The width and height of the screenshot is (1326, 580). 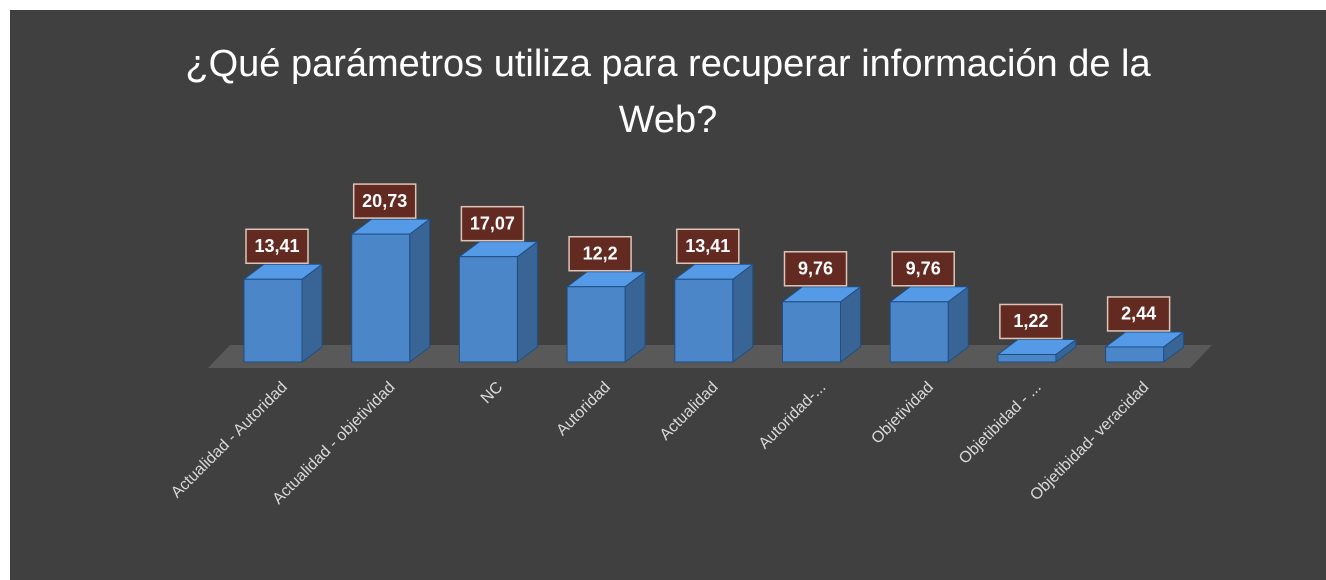 What do you see at coordinates (902, 413) in the screenshot?
I see `x-tick-label: Objetividad` at bounding box center [902, 413].